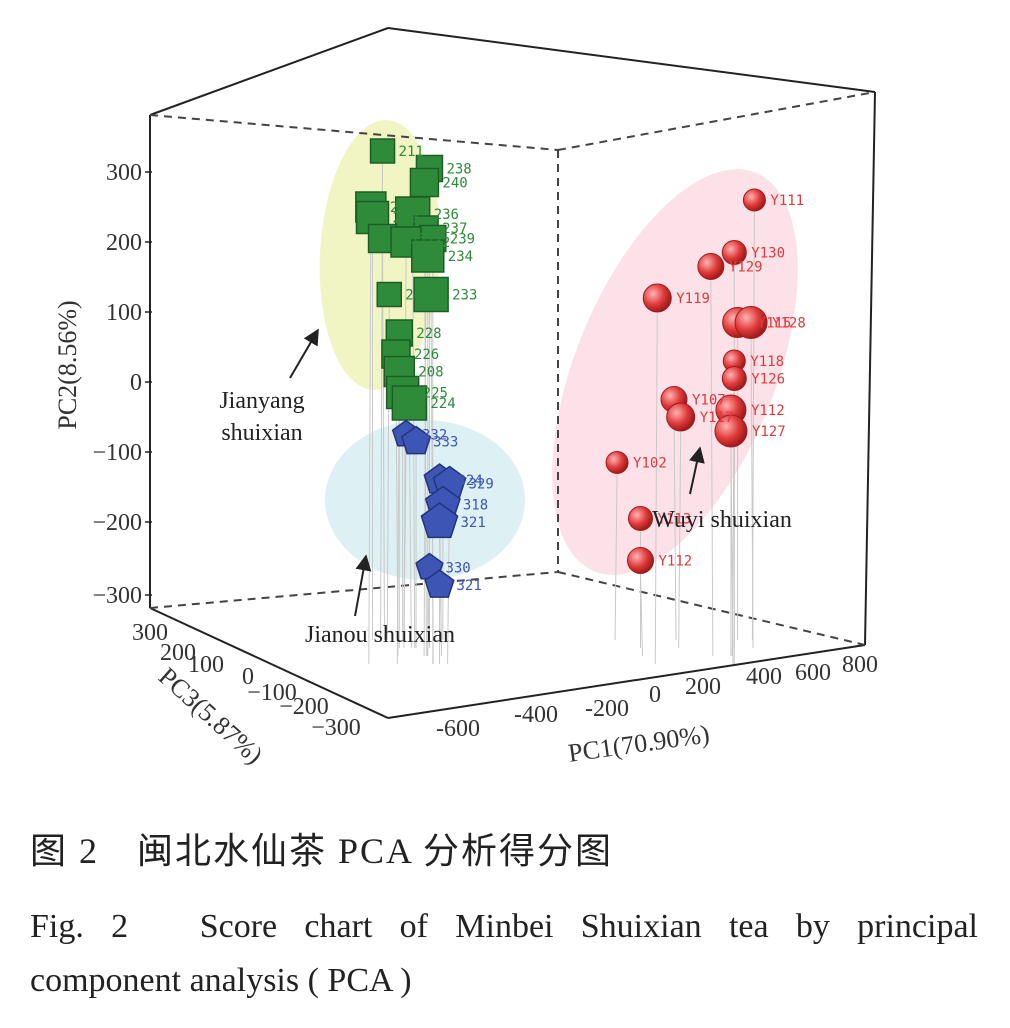 Image resolution: width=1010 pixels, height=1028 pixels. Describe the element at coordinates (789, 324) in the screenshot. I see `point-label: Y128` at that location.